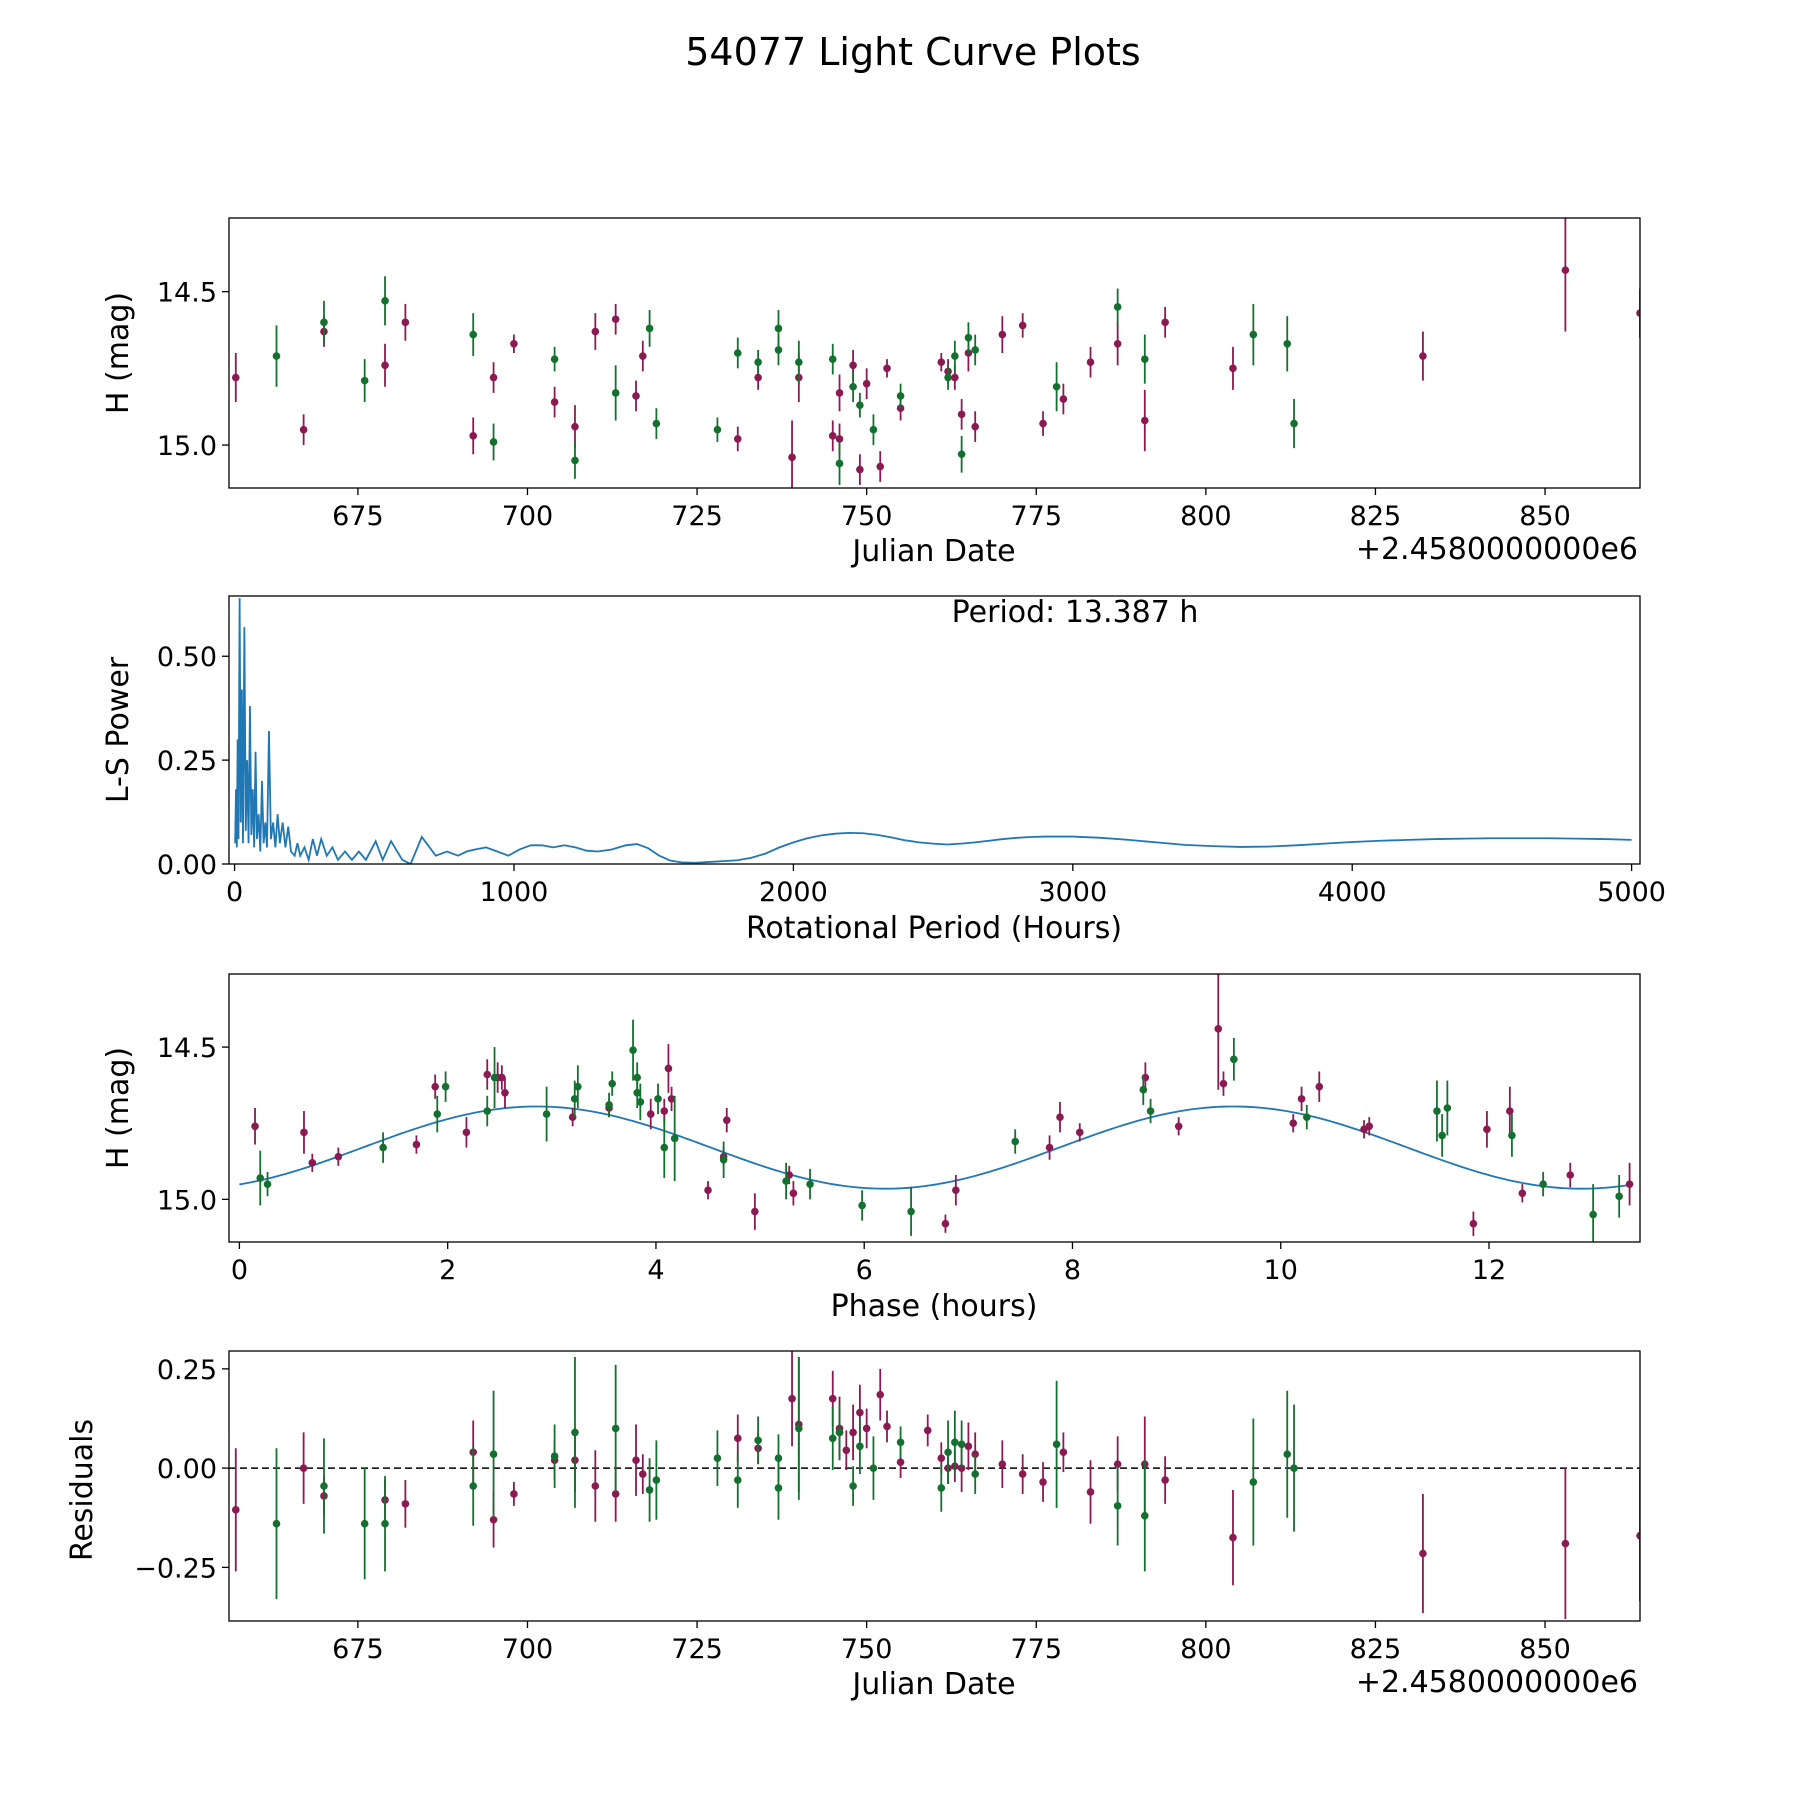 The image size is (1800, 1800). I want to click on residuals-y-tick-label: 0.00, so click(187, 1469).